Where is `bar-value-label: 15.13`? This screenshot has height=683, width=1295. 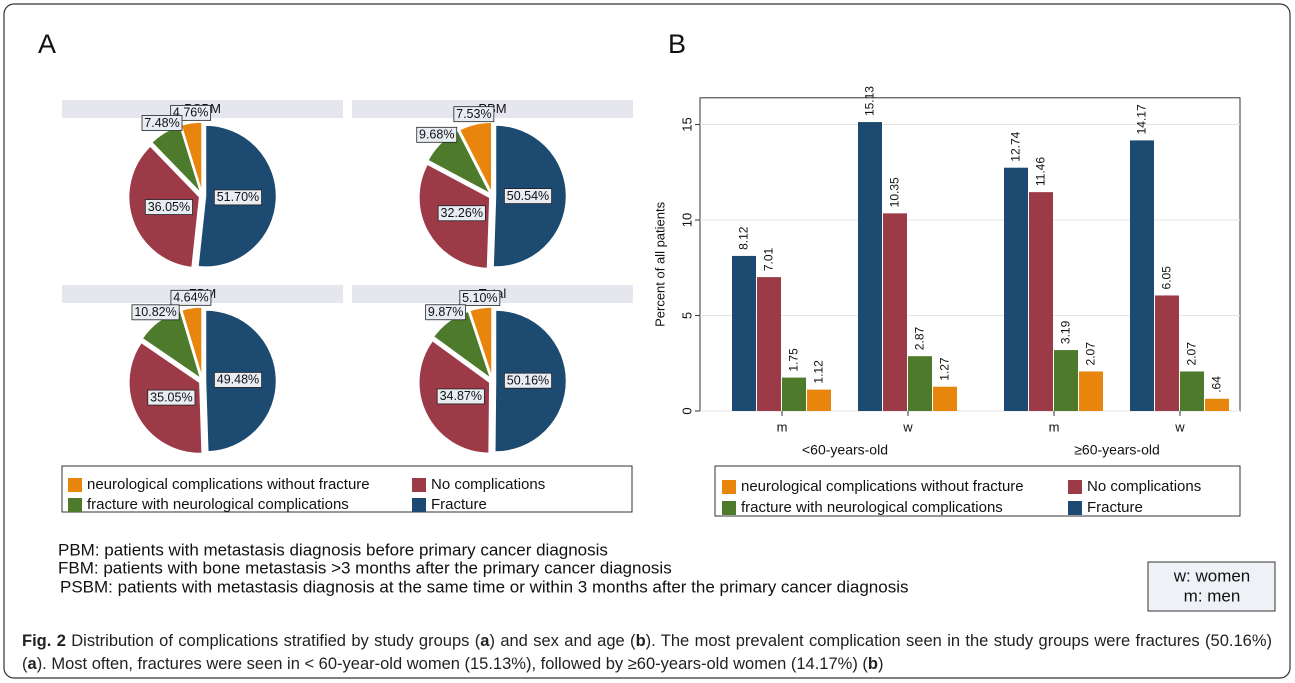 bar-value-label: 15.13 is located at coordinates (870, 101).